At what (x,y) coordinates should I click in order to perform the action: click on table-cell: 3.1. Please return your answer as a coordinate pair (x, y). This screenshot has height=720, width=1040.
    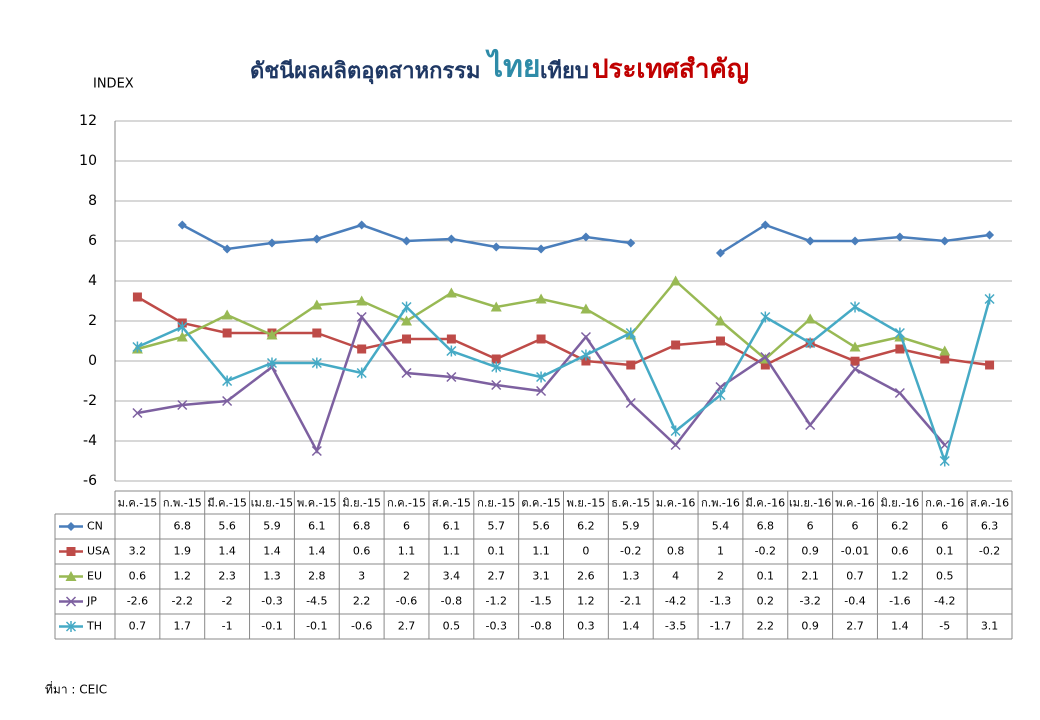
    Looking at the image, I should click on (541, 576).